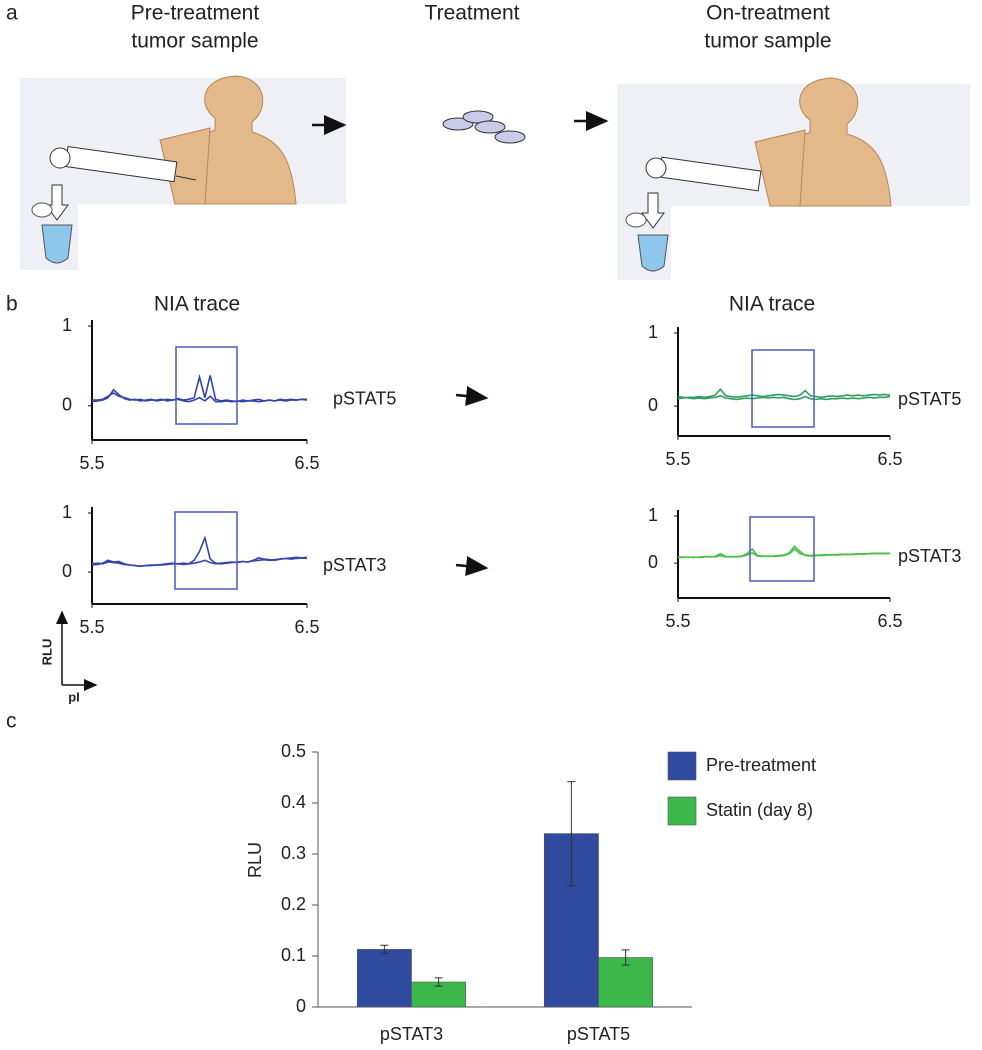  What do you see at coordinates (293, 751) in the screenshot?
I see `y-tick-label: 0.5` at bounding box center [293, 751].